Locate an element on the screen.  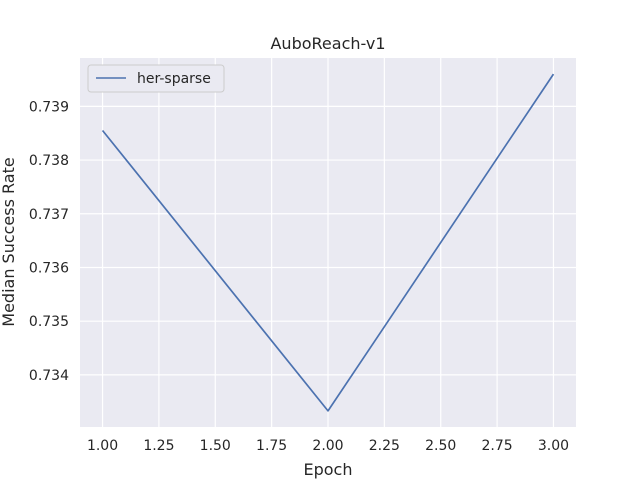
y-tick-labels: 0.734 0.735 0.736 0.737 0.738 0.739 is located at coordinates (49, 241).